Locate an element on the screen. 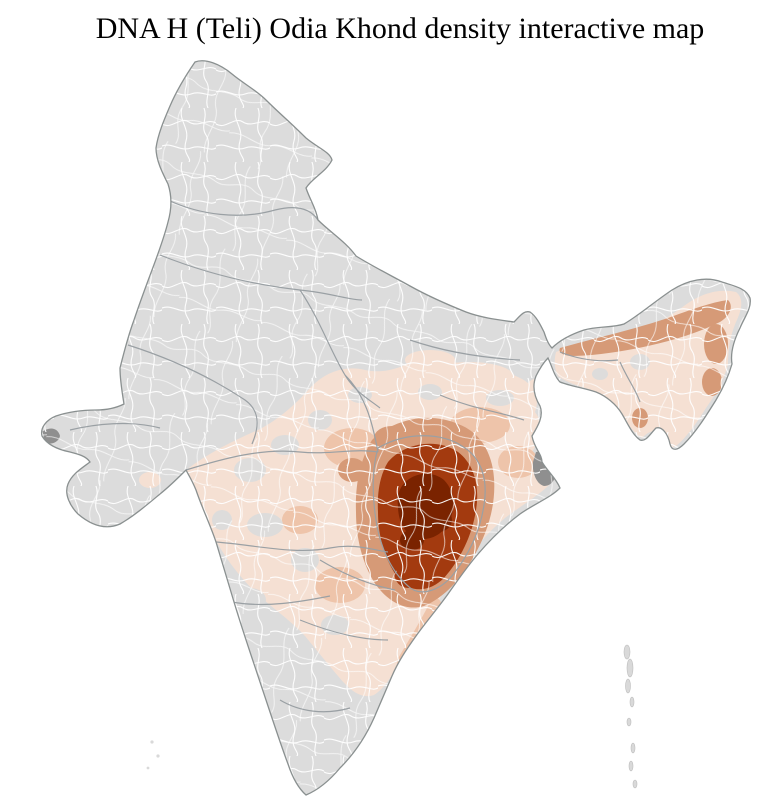  andaman-islands is located at coordinates (630, 716).